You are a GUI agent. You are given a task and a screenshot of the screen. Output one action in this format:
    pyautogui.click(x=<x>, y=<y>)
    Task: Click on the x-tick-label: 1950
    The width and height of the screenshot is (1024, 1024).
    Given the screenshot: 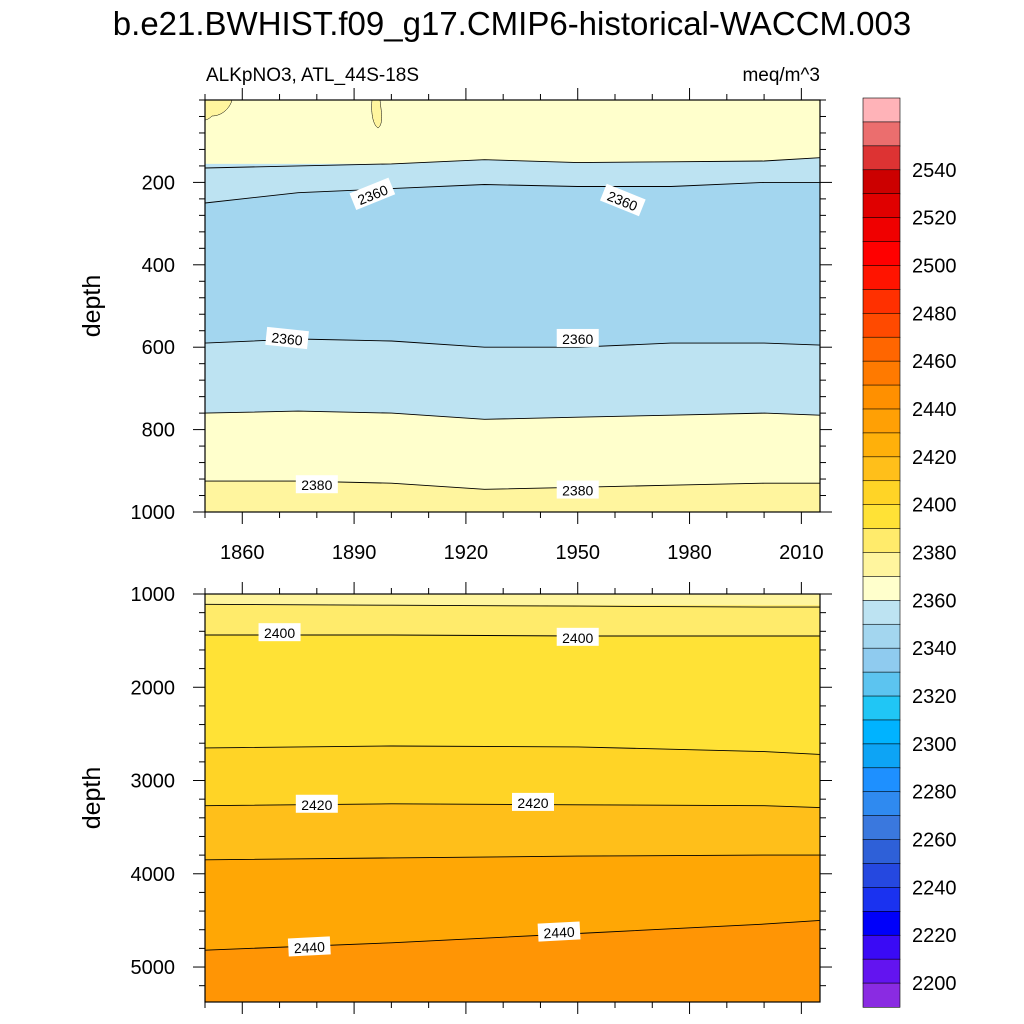 What is the action you would take?
    pyautogui.click(x=577, y=553)
    